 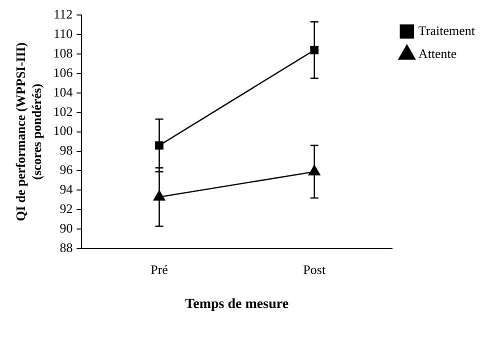 What do you see at coordinates (67, 189) in the screenshot?
I see `y-tick-label: 94` at bounding box center [67, 189].